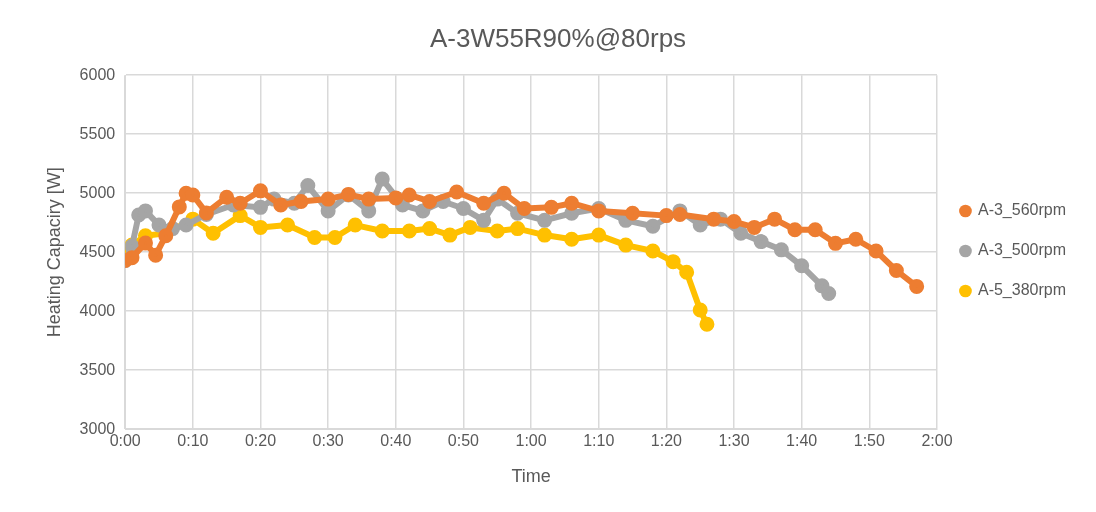 This screenshot has width=1096, height=512. I want to click on x-tick-label: 0:00, so click(125, 441).